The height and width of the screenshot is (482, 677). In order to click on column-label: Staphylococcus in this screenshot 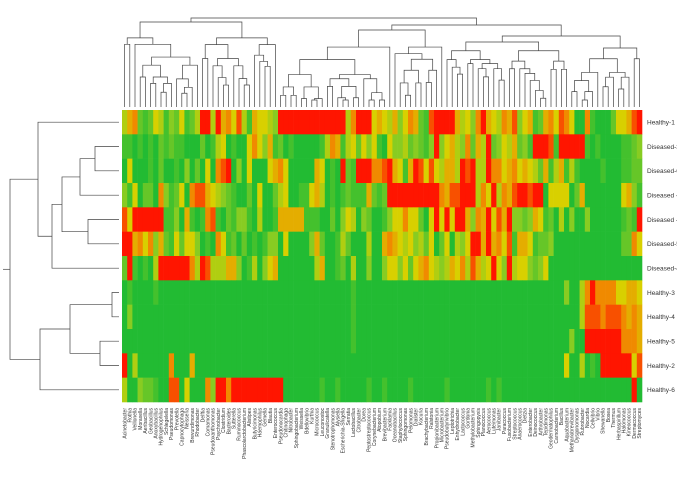, I will do `click(401, 426)`.